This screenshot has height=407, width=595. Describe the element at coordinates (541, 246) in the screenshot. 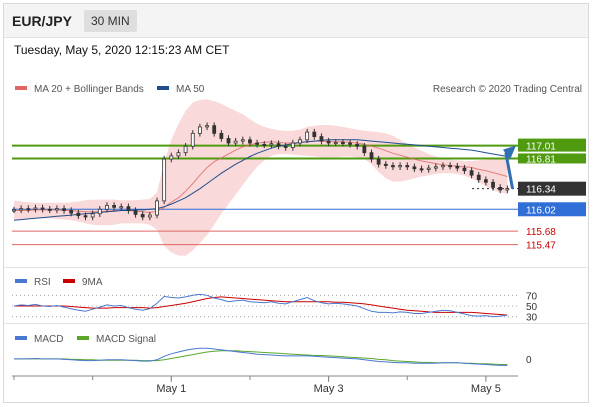

I see `support-level-label: 115.47` at that location.